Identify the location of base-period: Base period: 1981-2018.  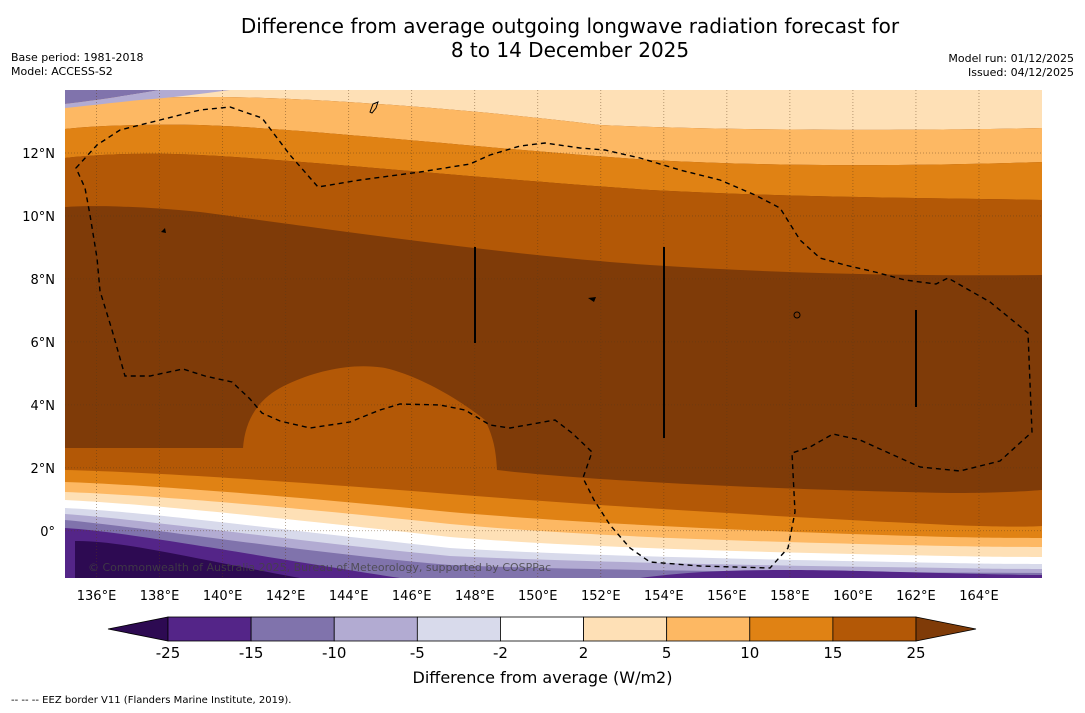
(77, 57).